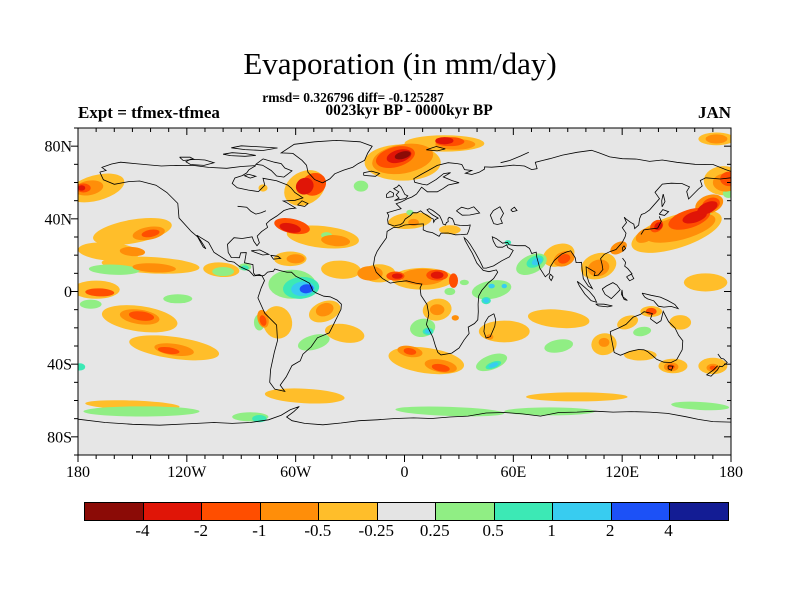 The width and height of the screenshot is (800, 600). Describe the element at coordinates (668, 530) in the screenshot. I see `colorbar-tick-label: 4` at that location.